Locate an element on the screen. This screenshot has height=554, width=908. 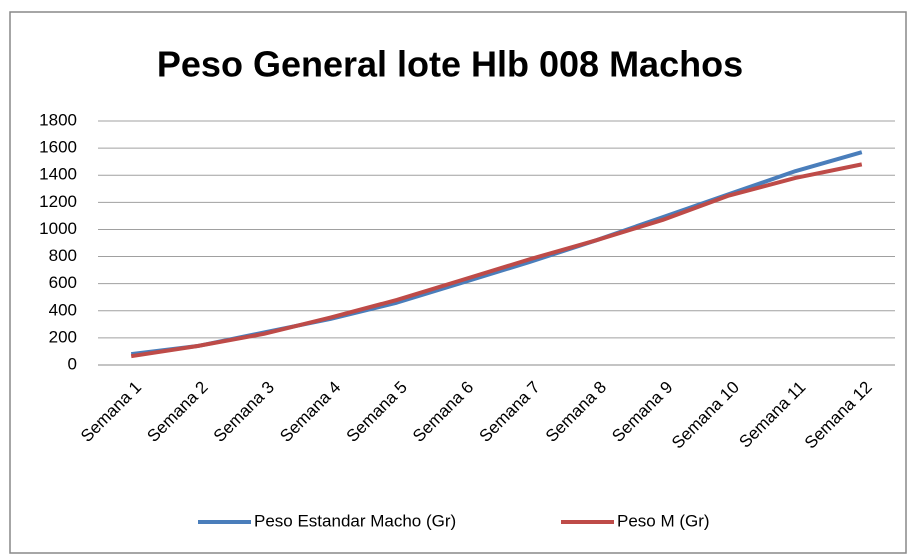
legend-label: Peso M (Gr) is located at coordinates (663, 520).